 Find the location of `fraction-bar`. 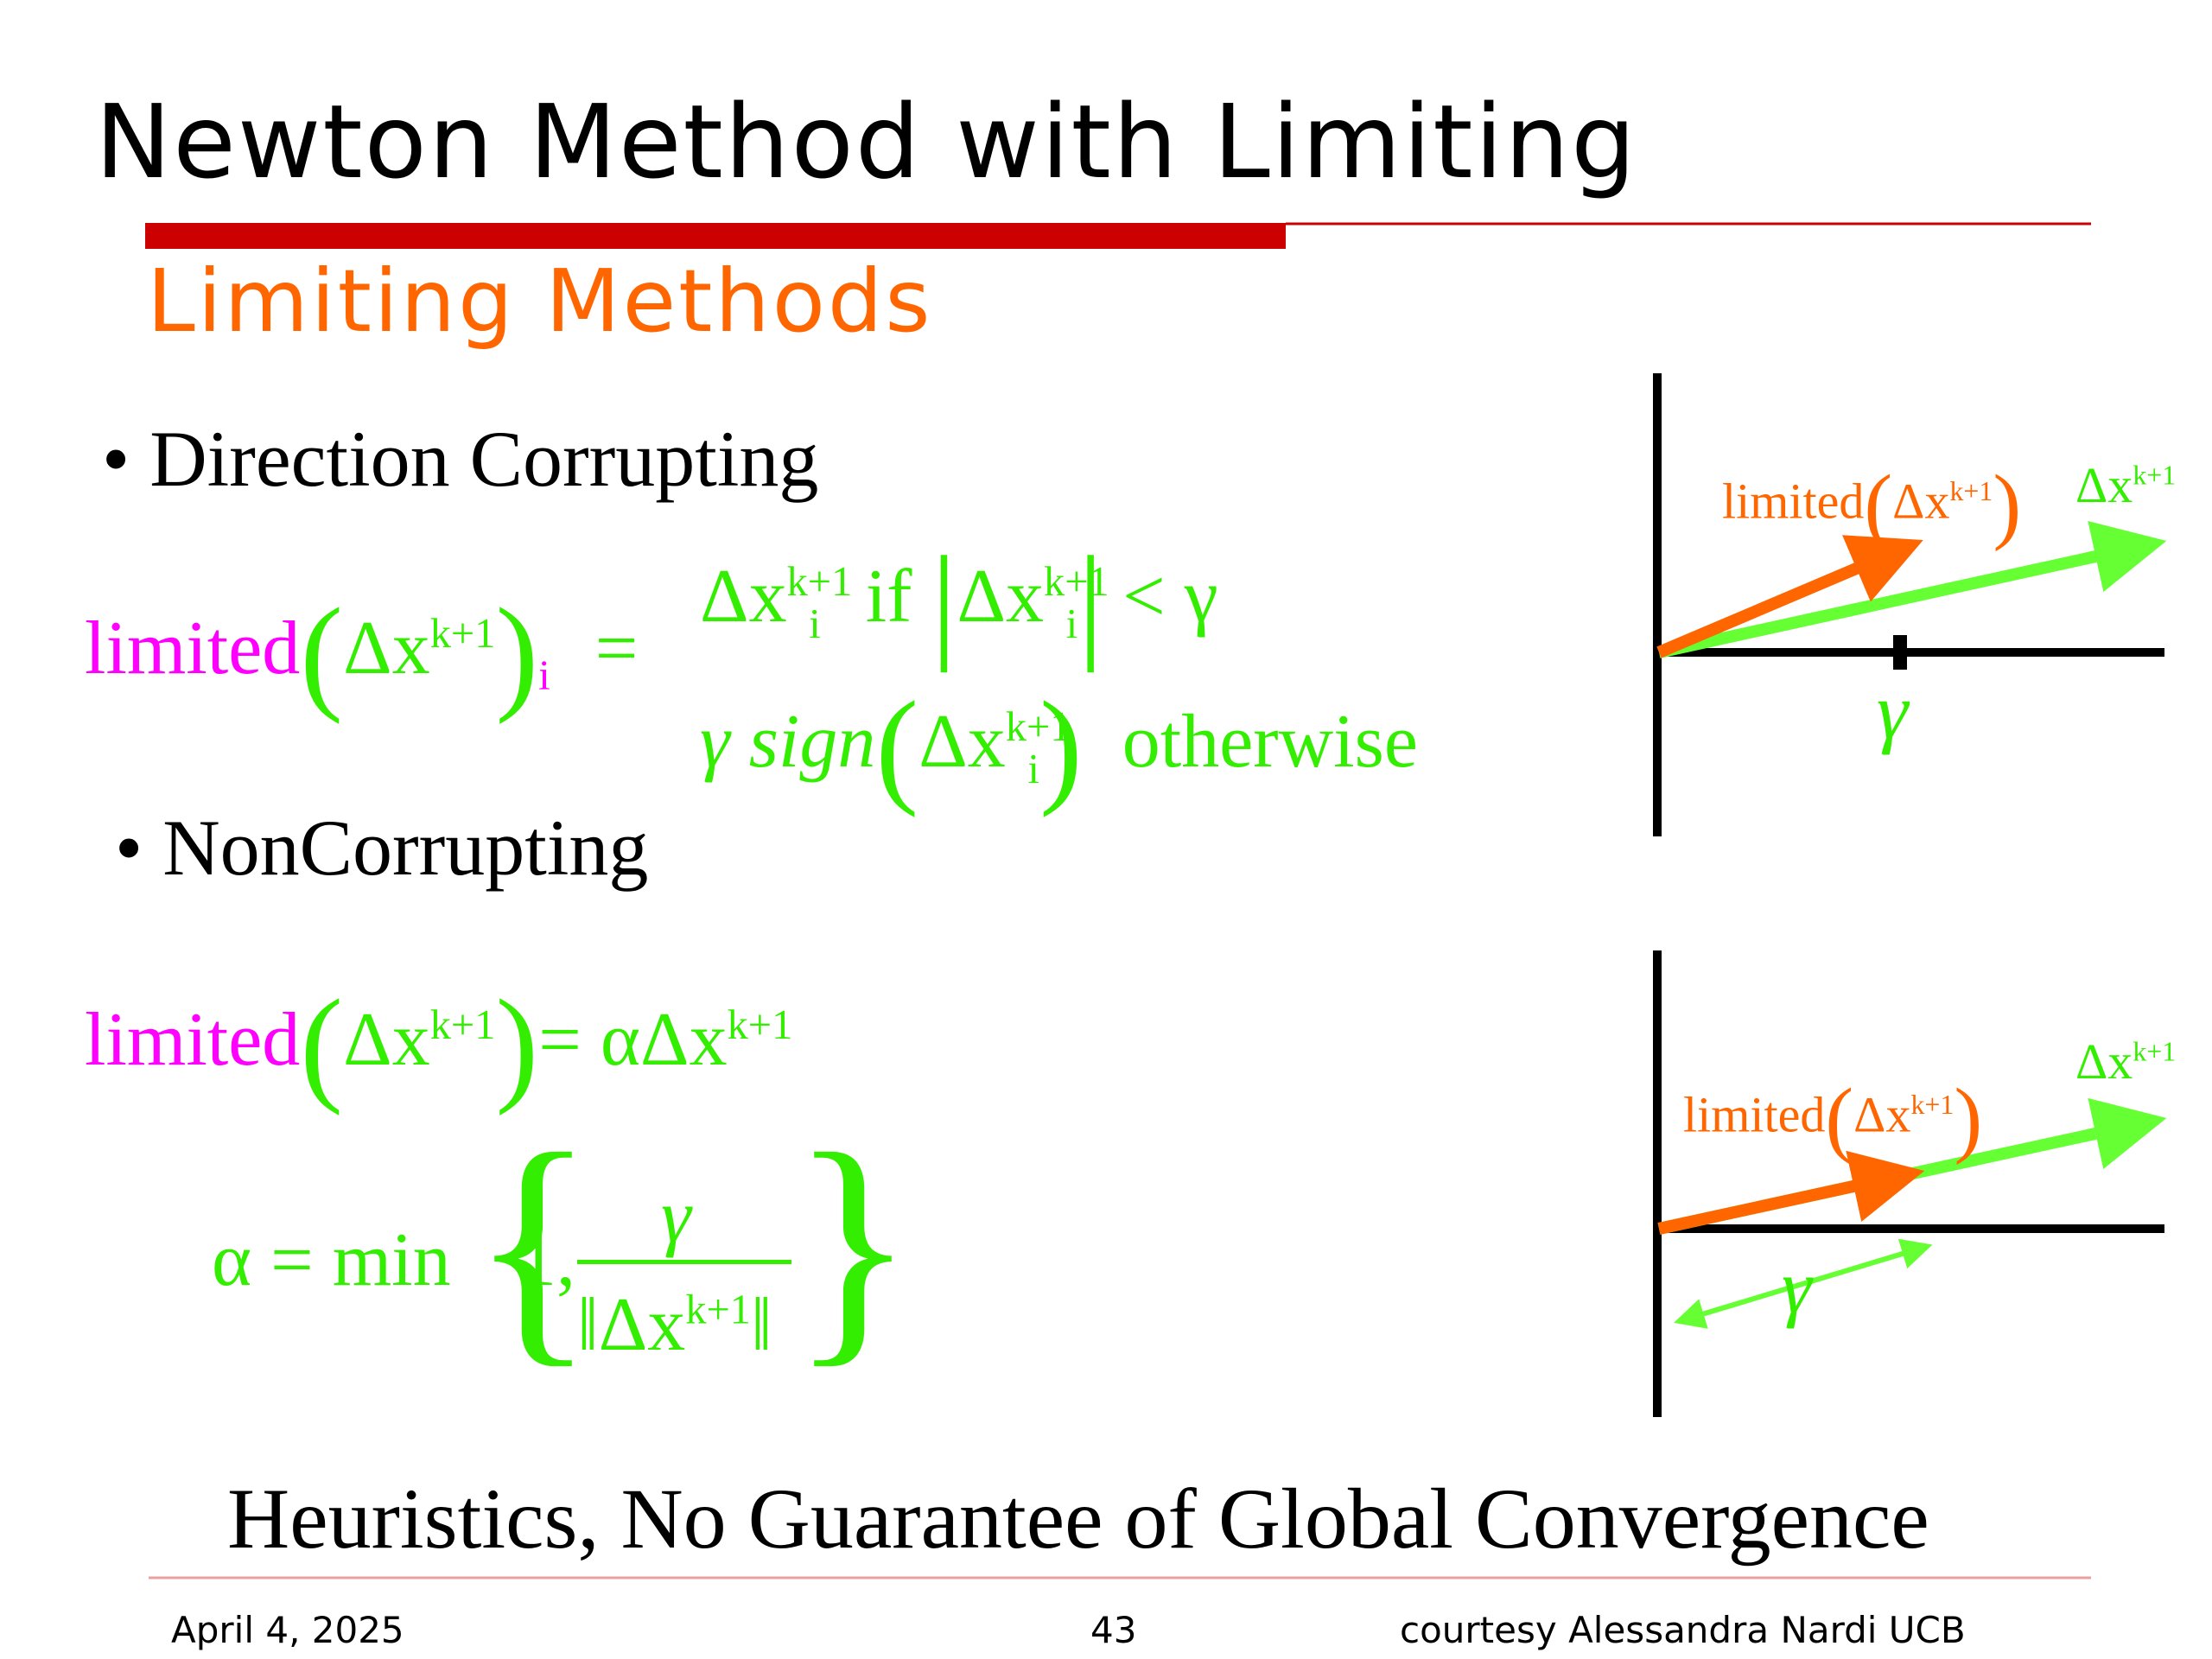

fraction-bar is located at coordinates (684, 1262).